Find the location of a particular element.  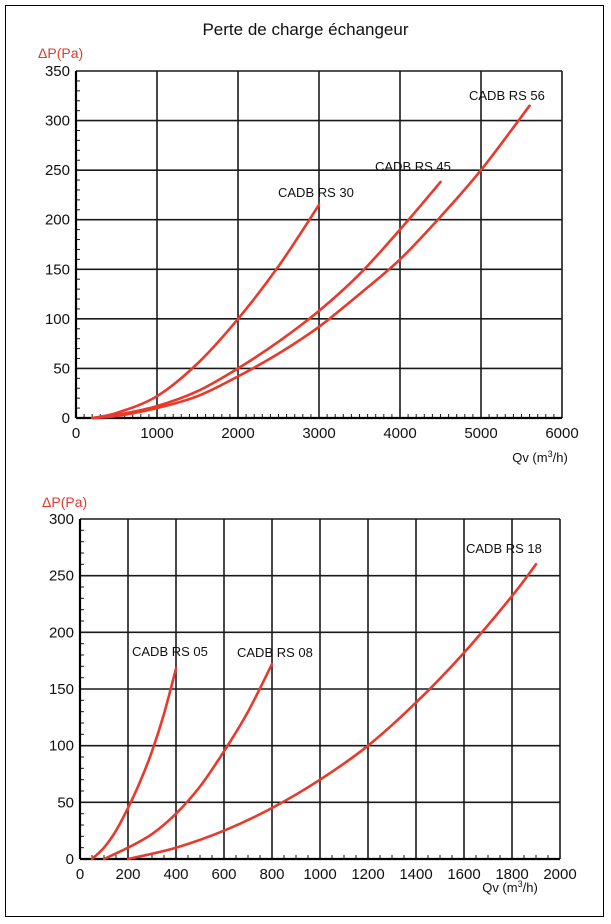

chart1-curve-label-cadb-rs-56: CADB RS 56 is located at coordinates (507, 95).